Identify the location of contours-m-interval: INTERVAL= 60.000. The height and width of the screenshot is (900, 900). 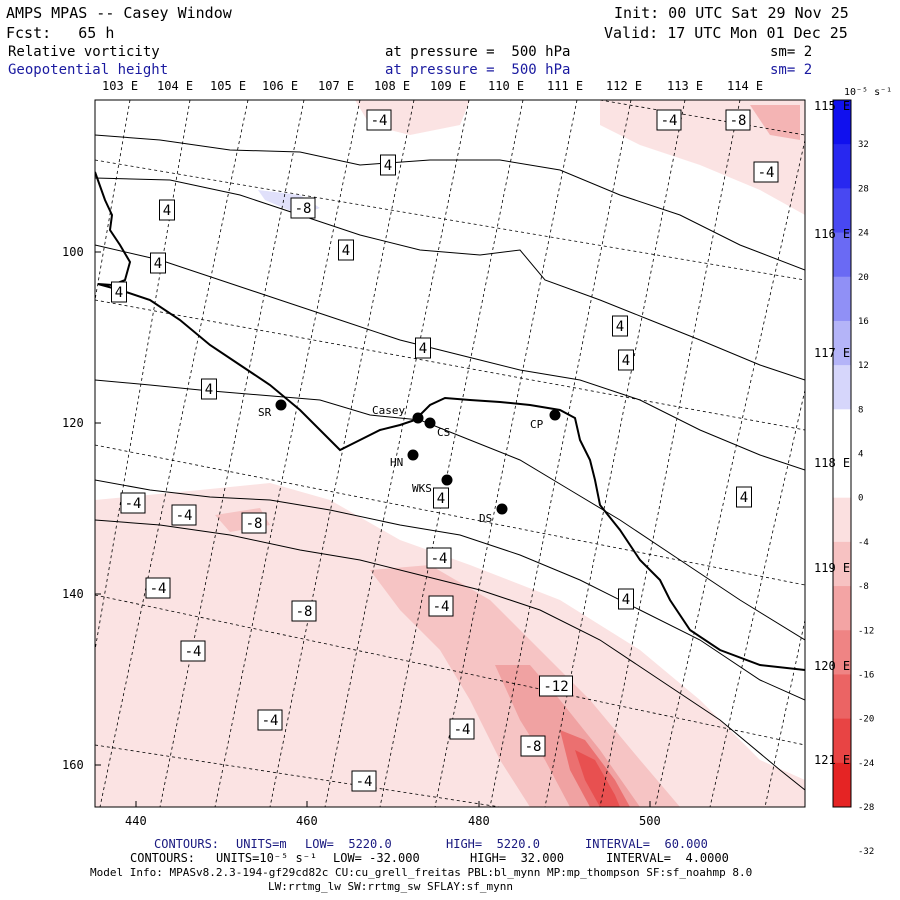
(646, 844).